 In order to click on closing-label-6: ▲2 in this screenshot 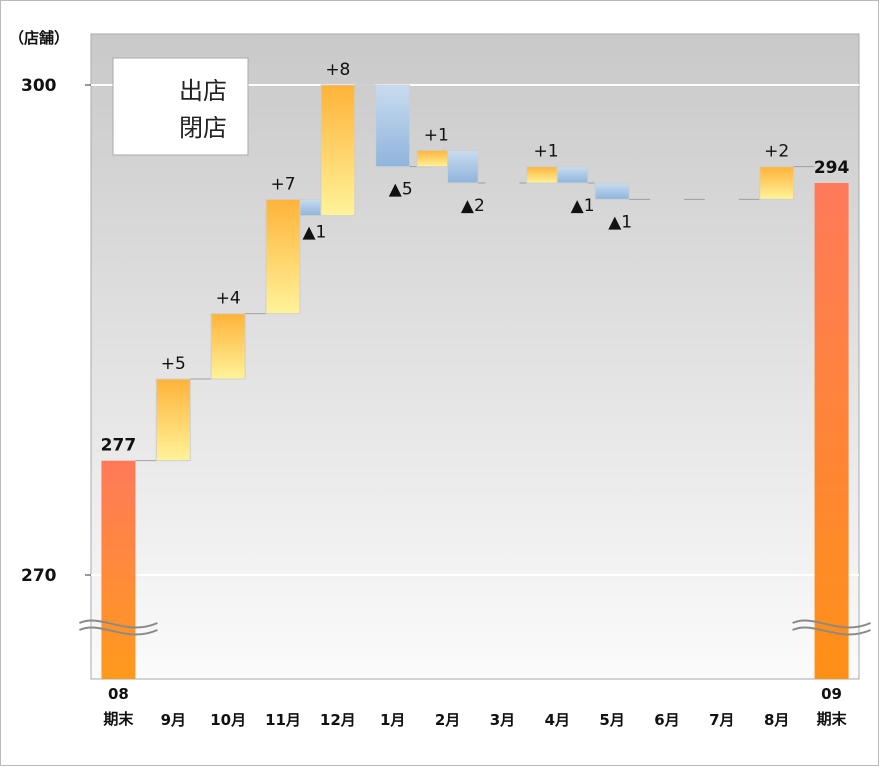, I will do `click(473, 206)`.